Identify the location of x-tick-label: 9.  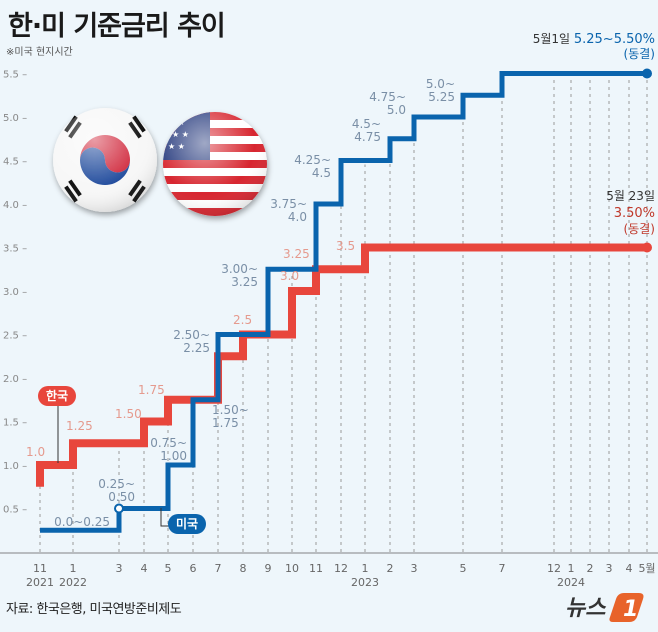
(268, 568).